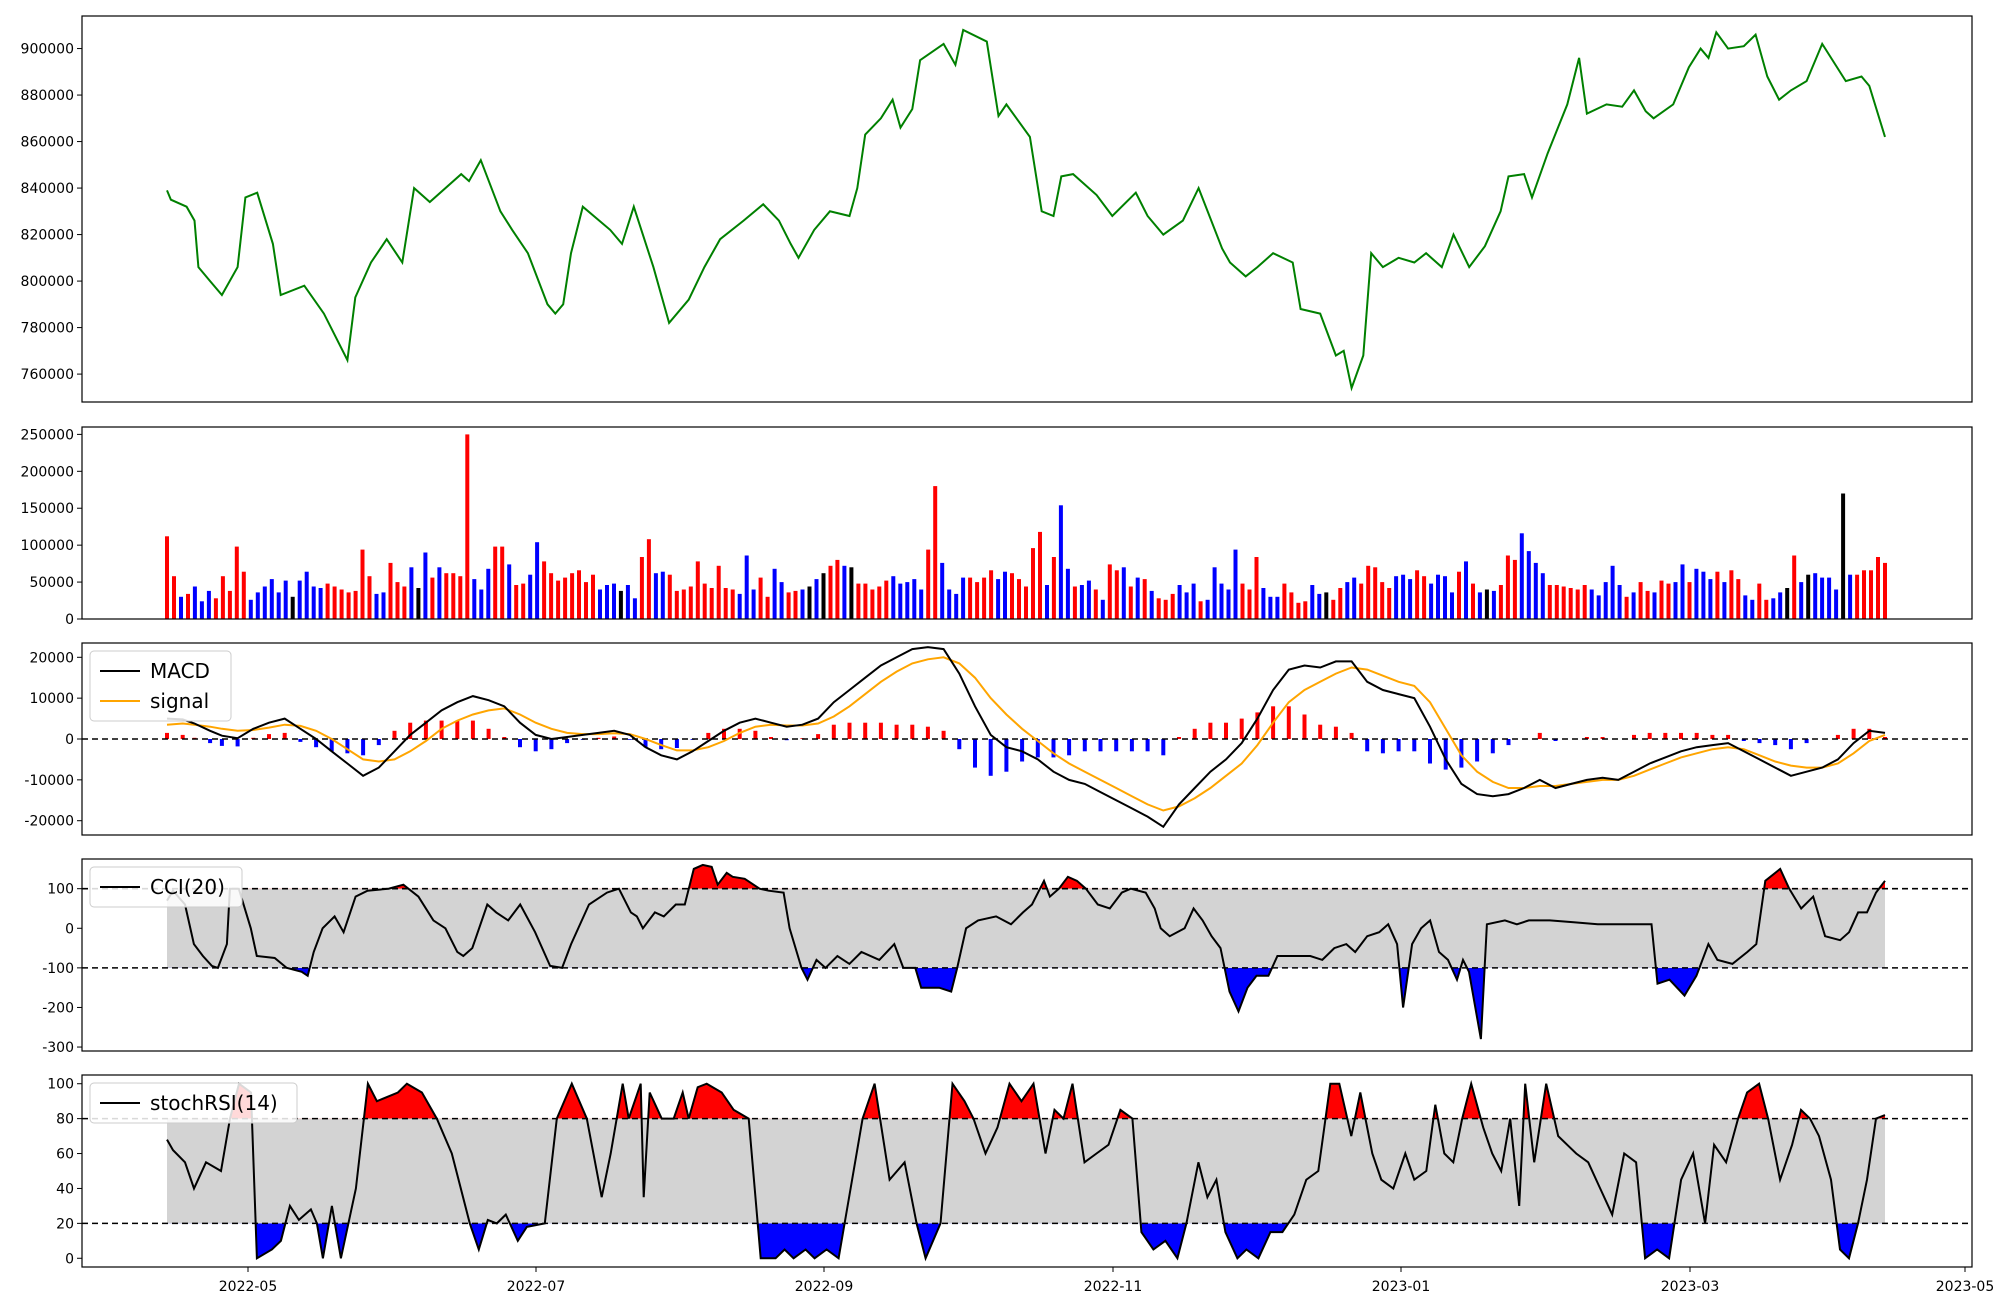  What do you see at coordinates (47, 472) in the screenshot?
I see `volume-ytick-label: 200000` at bounding box center [47, 472].